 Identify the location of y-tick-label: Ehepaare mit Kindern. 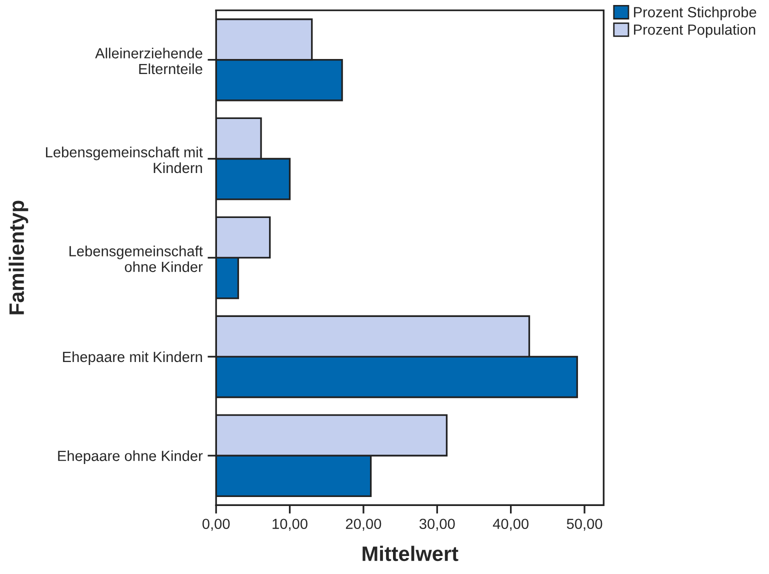
(132, 358).